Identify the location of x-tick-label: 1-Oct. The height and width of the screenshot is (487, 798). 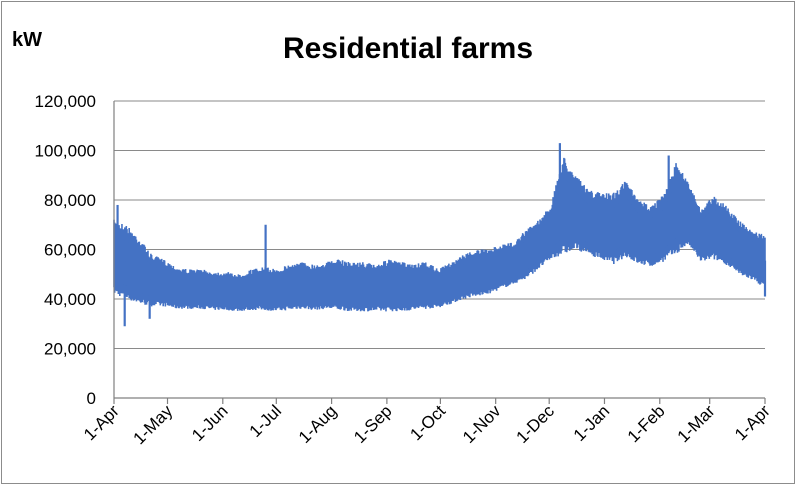
(427, 422).